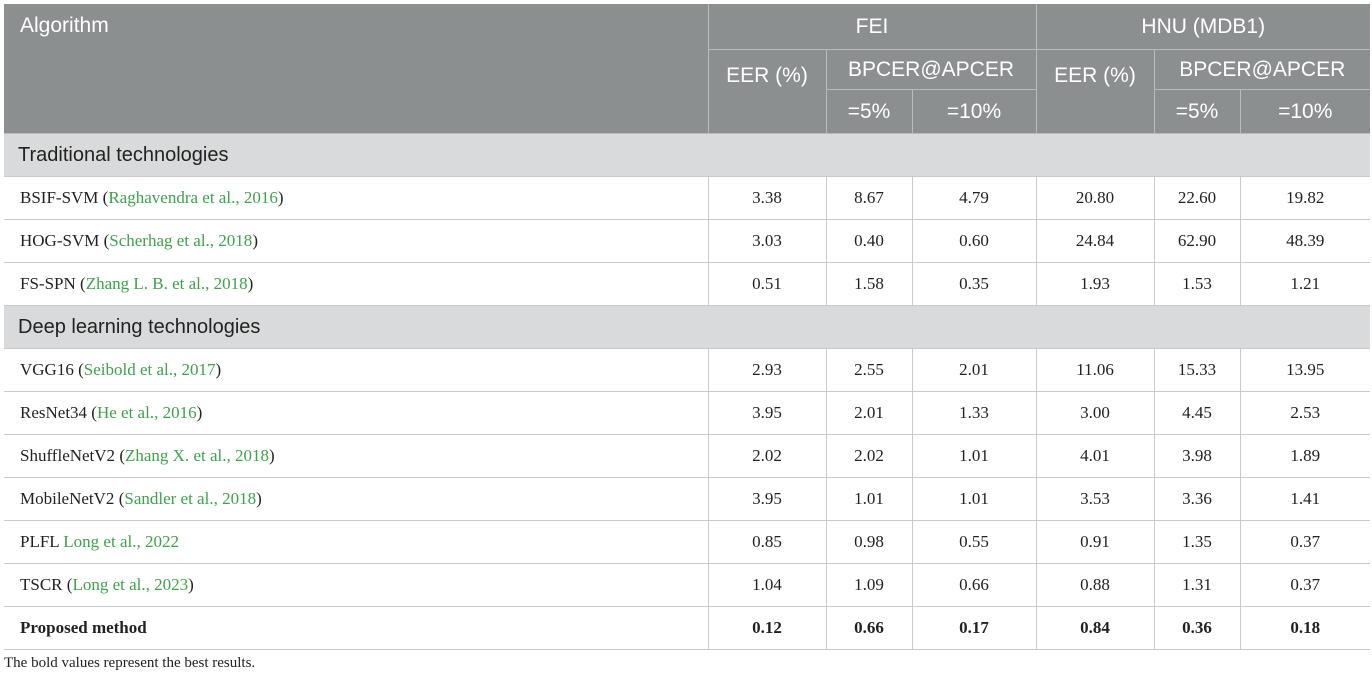 The height and width of the screenshot is (679, 1372). I want to click on fei-eer-cell: 0.51, so click(767, 284).